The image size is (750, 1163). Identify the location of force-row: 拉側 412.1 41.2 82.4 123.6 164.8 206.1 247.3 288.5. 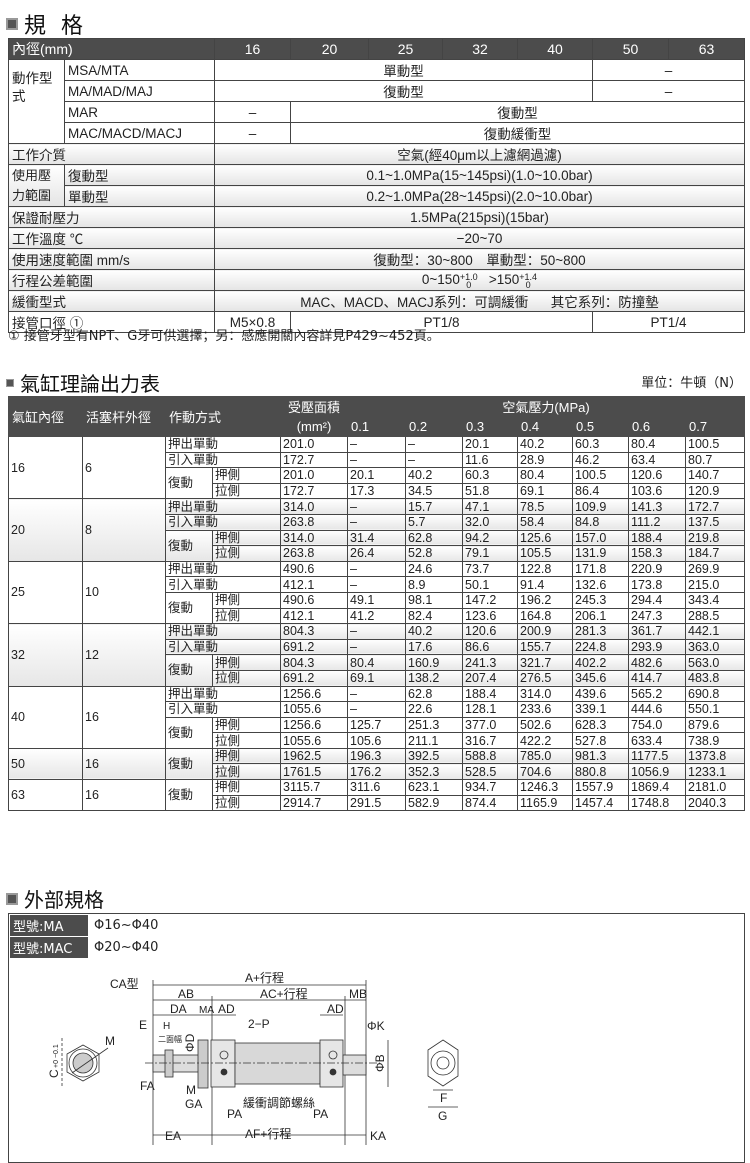
(377, 616).